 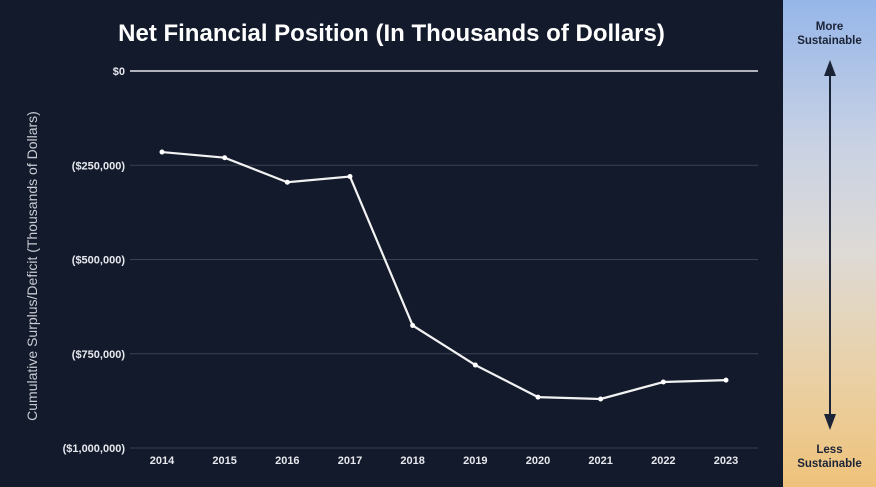 What do you see at coordinates (726, 461) in the screenshot?
I see `x-tick-label: 2023` at bounding box center [726, 461].